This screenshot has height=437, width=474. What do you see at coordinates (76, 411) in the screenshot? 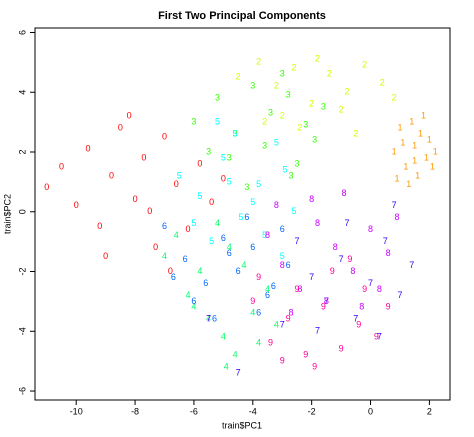
I see `x-tick-label: -10` at bounding box center [76, 411].